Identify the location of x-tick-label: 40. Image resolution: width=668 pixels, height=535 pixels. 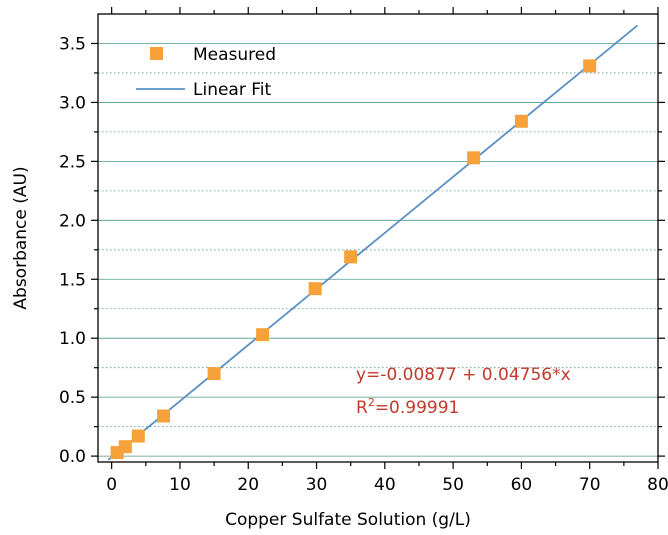
(385, 485).